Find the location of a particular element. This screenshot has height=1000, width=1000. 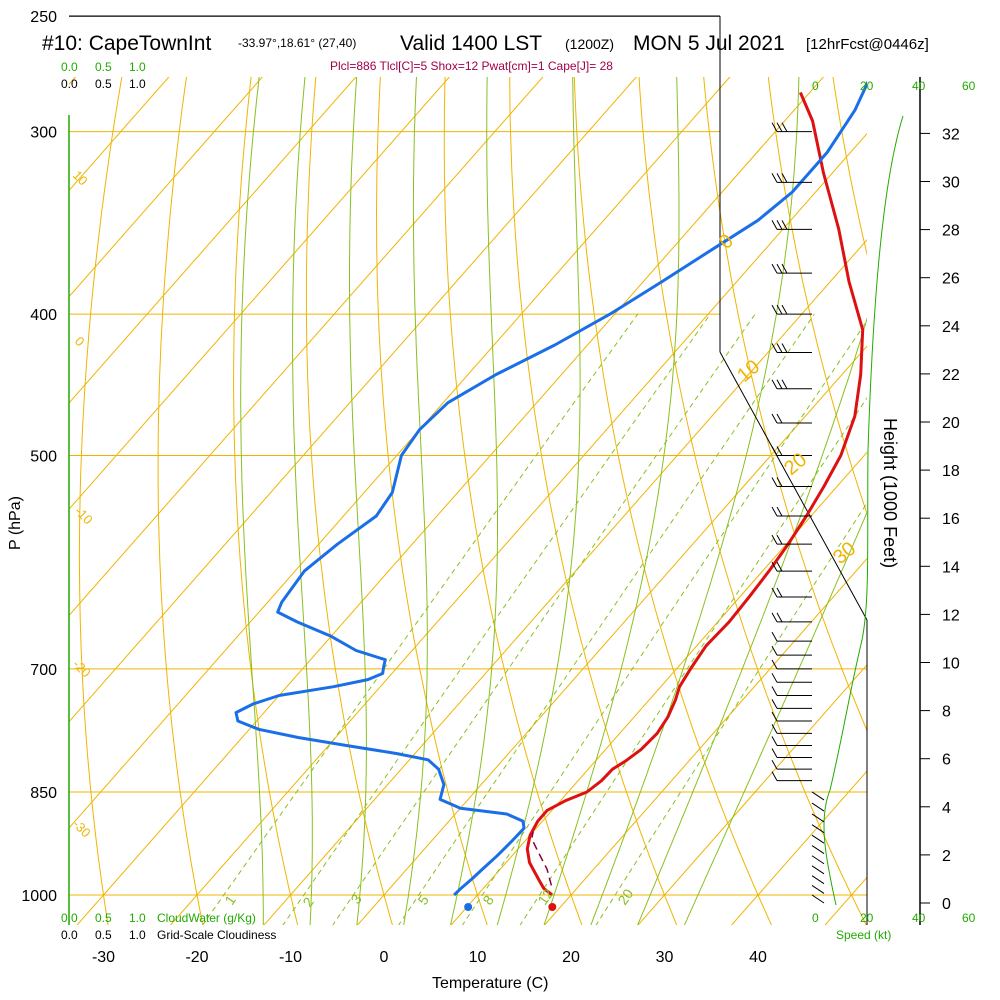

speed-scale-bottom-2: 40 is located at coordinates (919, 918).